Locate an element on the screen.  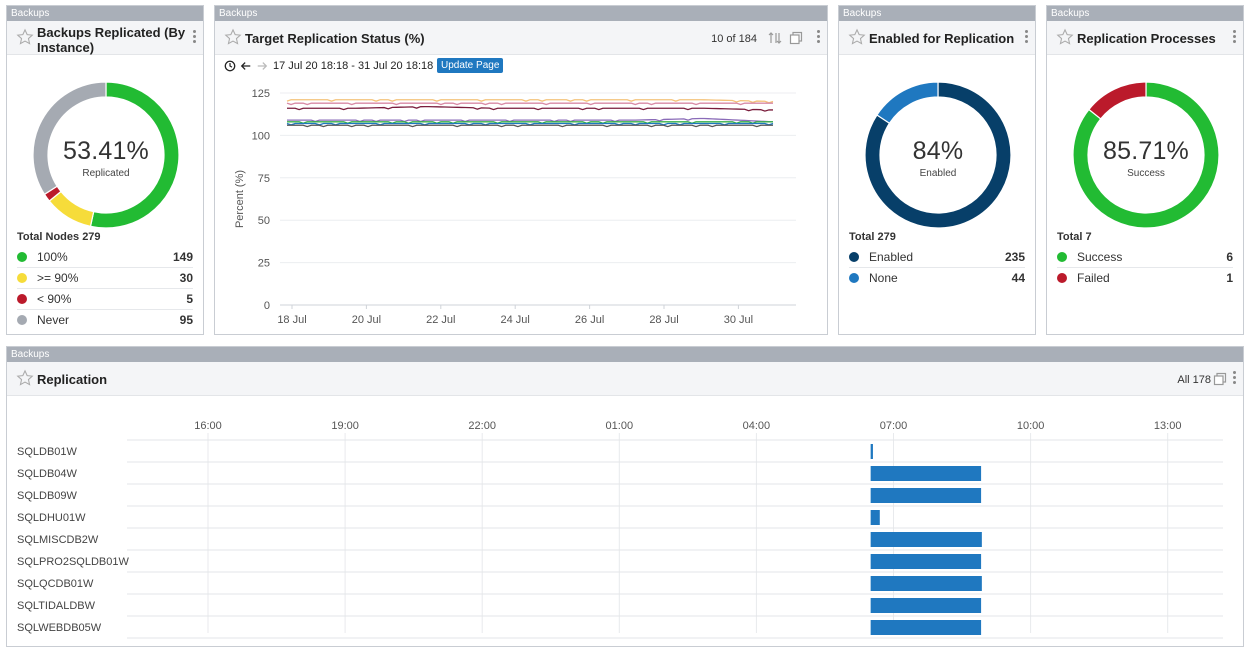
percent-caption: Replicated is located at coordinates (106, 173).